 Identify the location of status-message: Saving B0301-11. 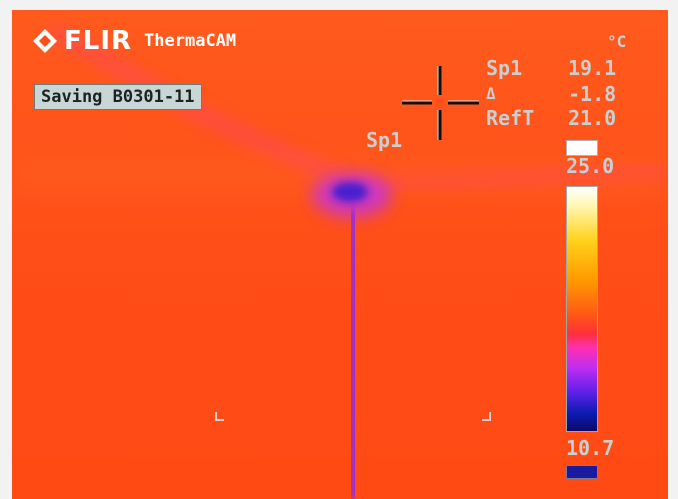
(118, 97).